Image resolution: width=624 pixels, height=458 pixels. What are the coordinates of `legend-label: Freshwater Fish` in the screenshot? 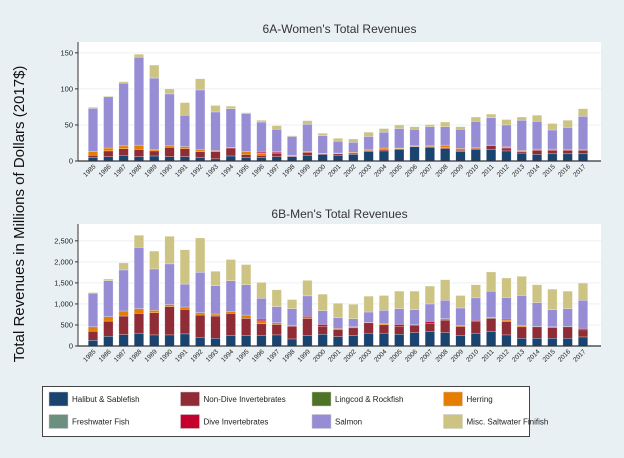 It's located at (100, 422).